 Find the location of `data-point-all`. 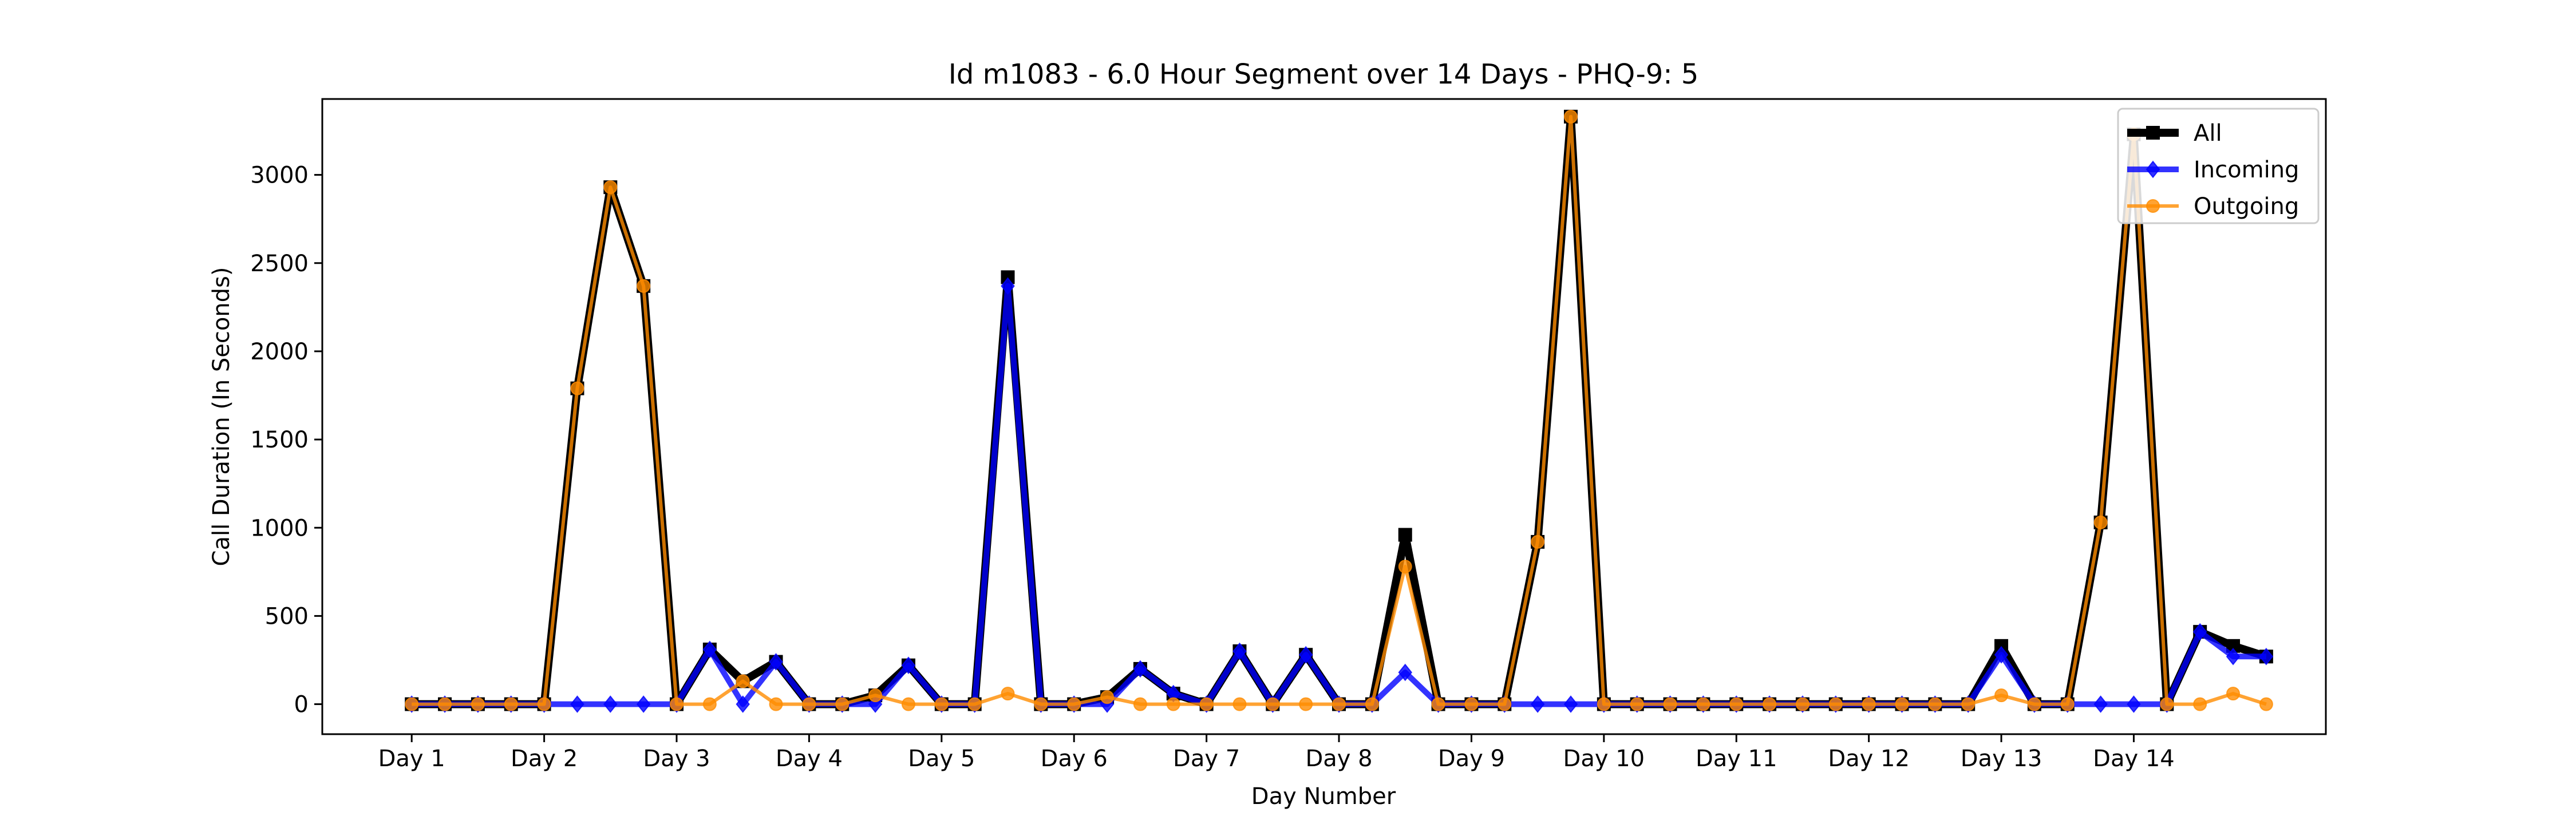

data-point-all is located at coordinates (1405, 535).